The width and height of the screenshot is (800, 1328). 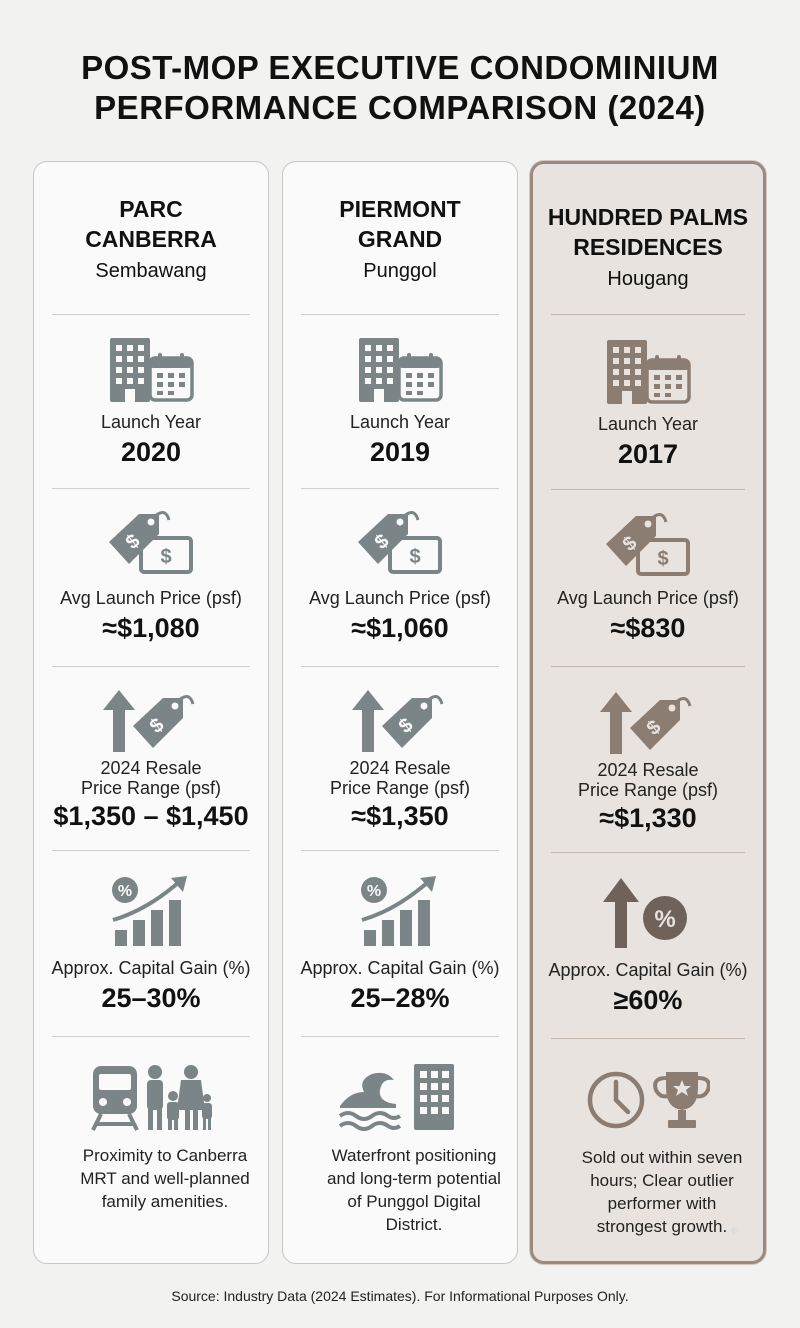 I want to click on title-line-2: PERFORMANCE COMPARISON (2024), so click(x=400, y=107).